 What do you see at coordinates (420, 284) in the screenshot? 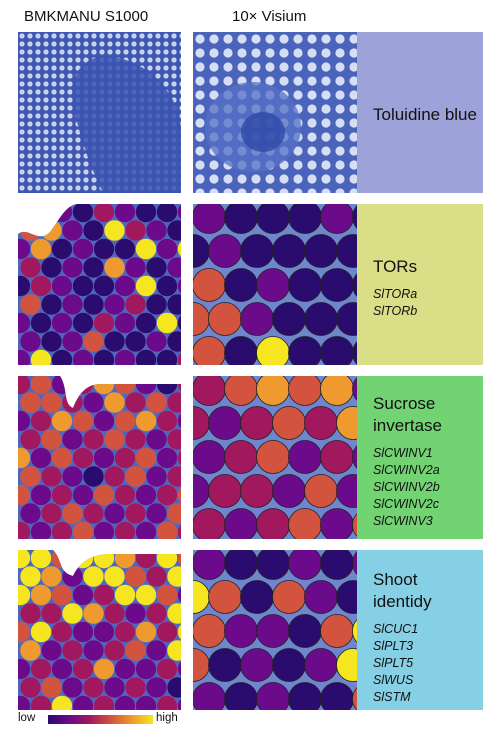
I see `label-tors: TORs SlTORa SlTORb` at bounding box center [420, 284].